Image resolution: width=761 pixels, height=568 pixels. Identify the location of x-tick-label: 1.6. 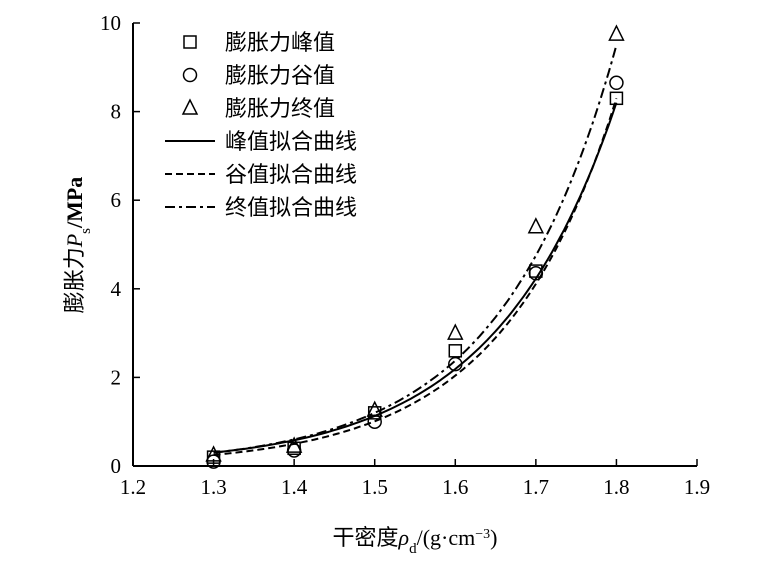
(455, 487).